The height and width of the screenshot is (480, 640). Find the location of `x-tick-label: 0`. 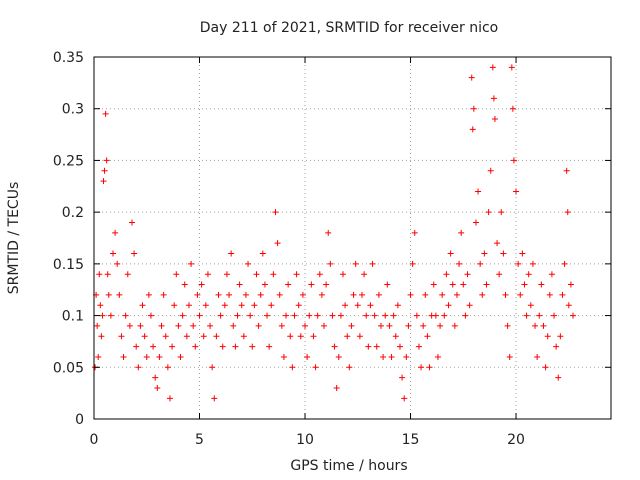

x-tick-label: 0 is located at coordinates (94, 440).